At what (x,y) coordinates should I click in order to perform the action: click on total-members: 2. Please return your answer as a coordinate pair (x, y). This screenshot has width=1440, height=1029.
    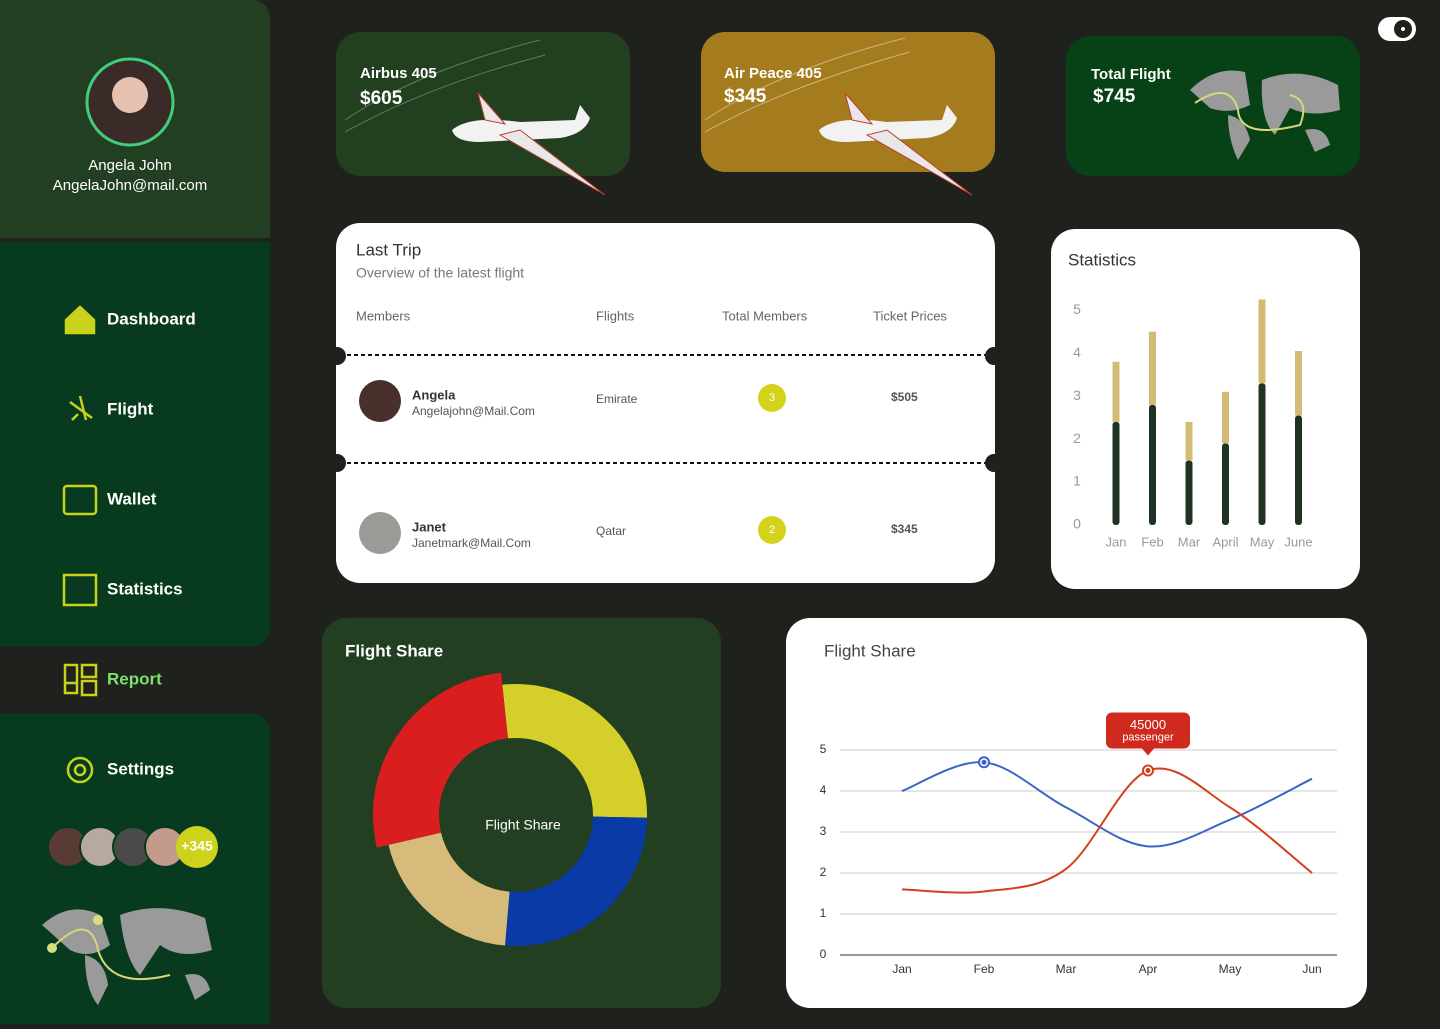
    Looking at the image, I should click on (772, 530).